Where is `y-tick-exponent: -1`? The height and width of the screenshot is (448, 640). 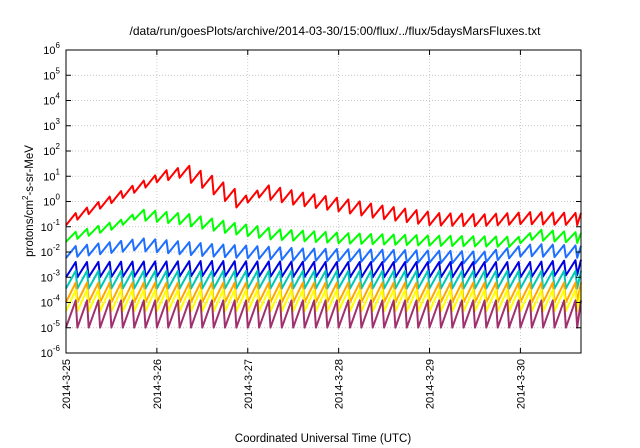 y-tick-exponent: -1 is located at coordinates (57, 222).